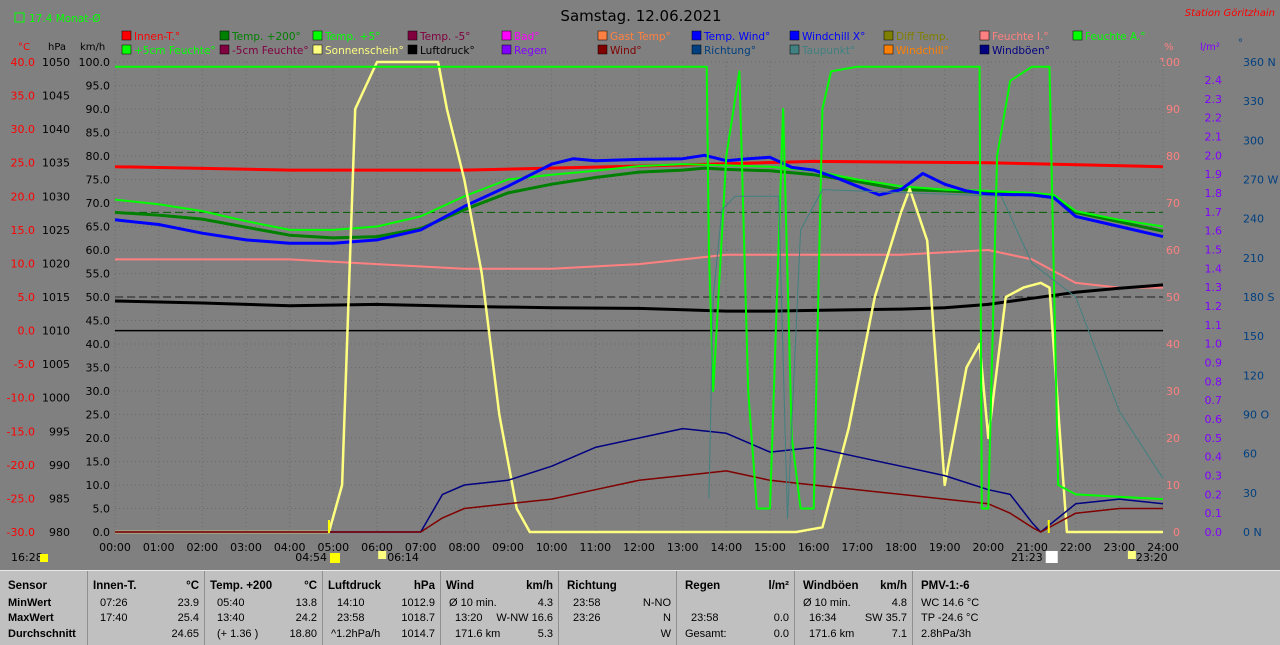 The width and height of the screenshot is (1280, 645). What do you see at coordinates (1214, 306) in the screenshot?
I see `rain-tick: 1.2` at bounding box center [1214, 306].